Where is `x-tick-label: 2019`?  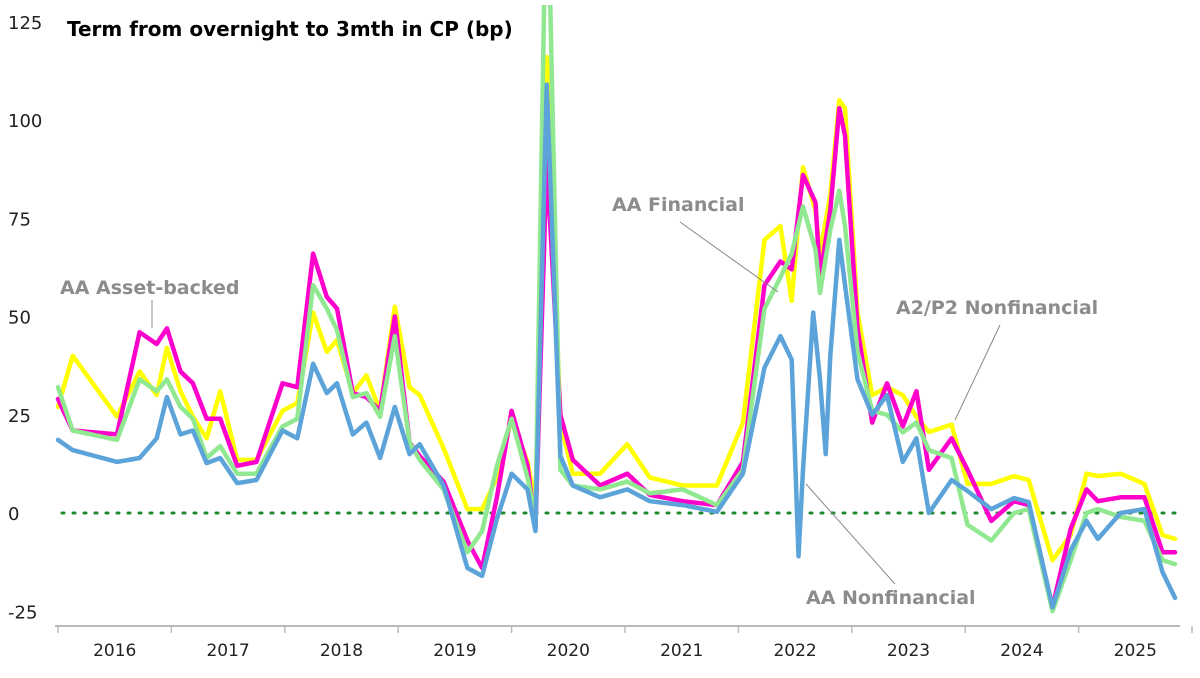
x-tick-label: 2019 is located at coordinates (454, 651).